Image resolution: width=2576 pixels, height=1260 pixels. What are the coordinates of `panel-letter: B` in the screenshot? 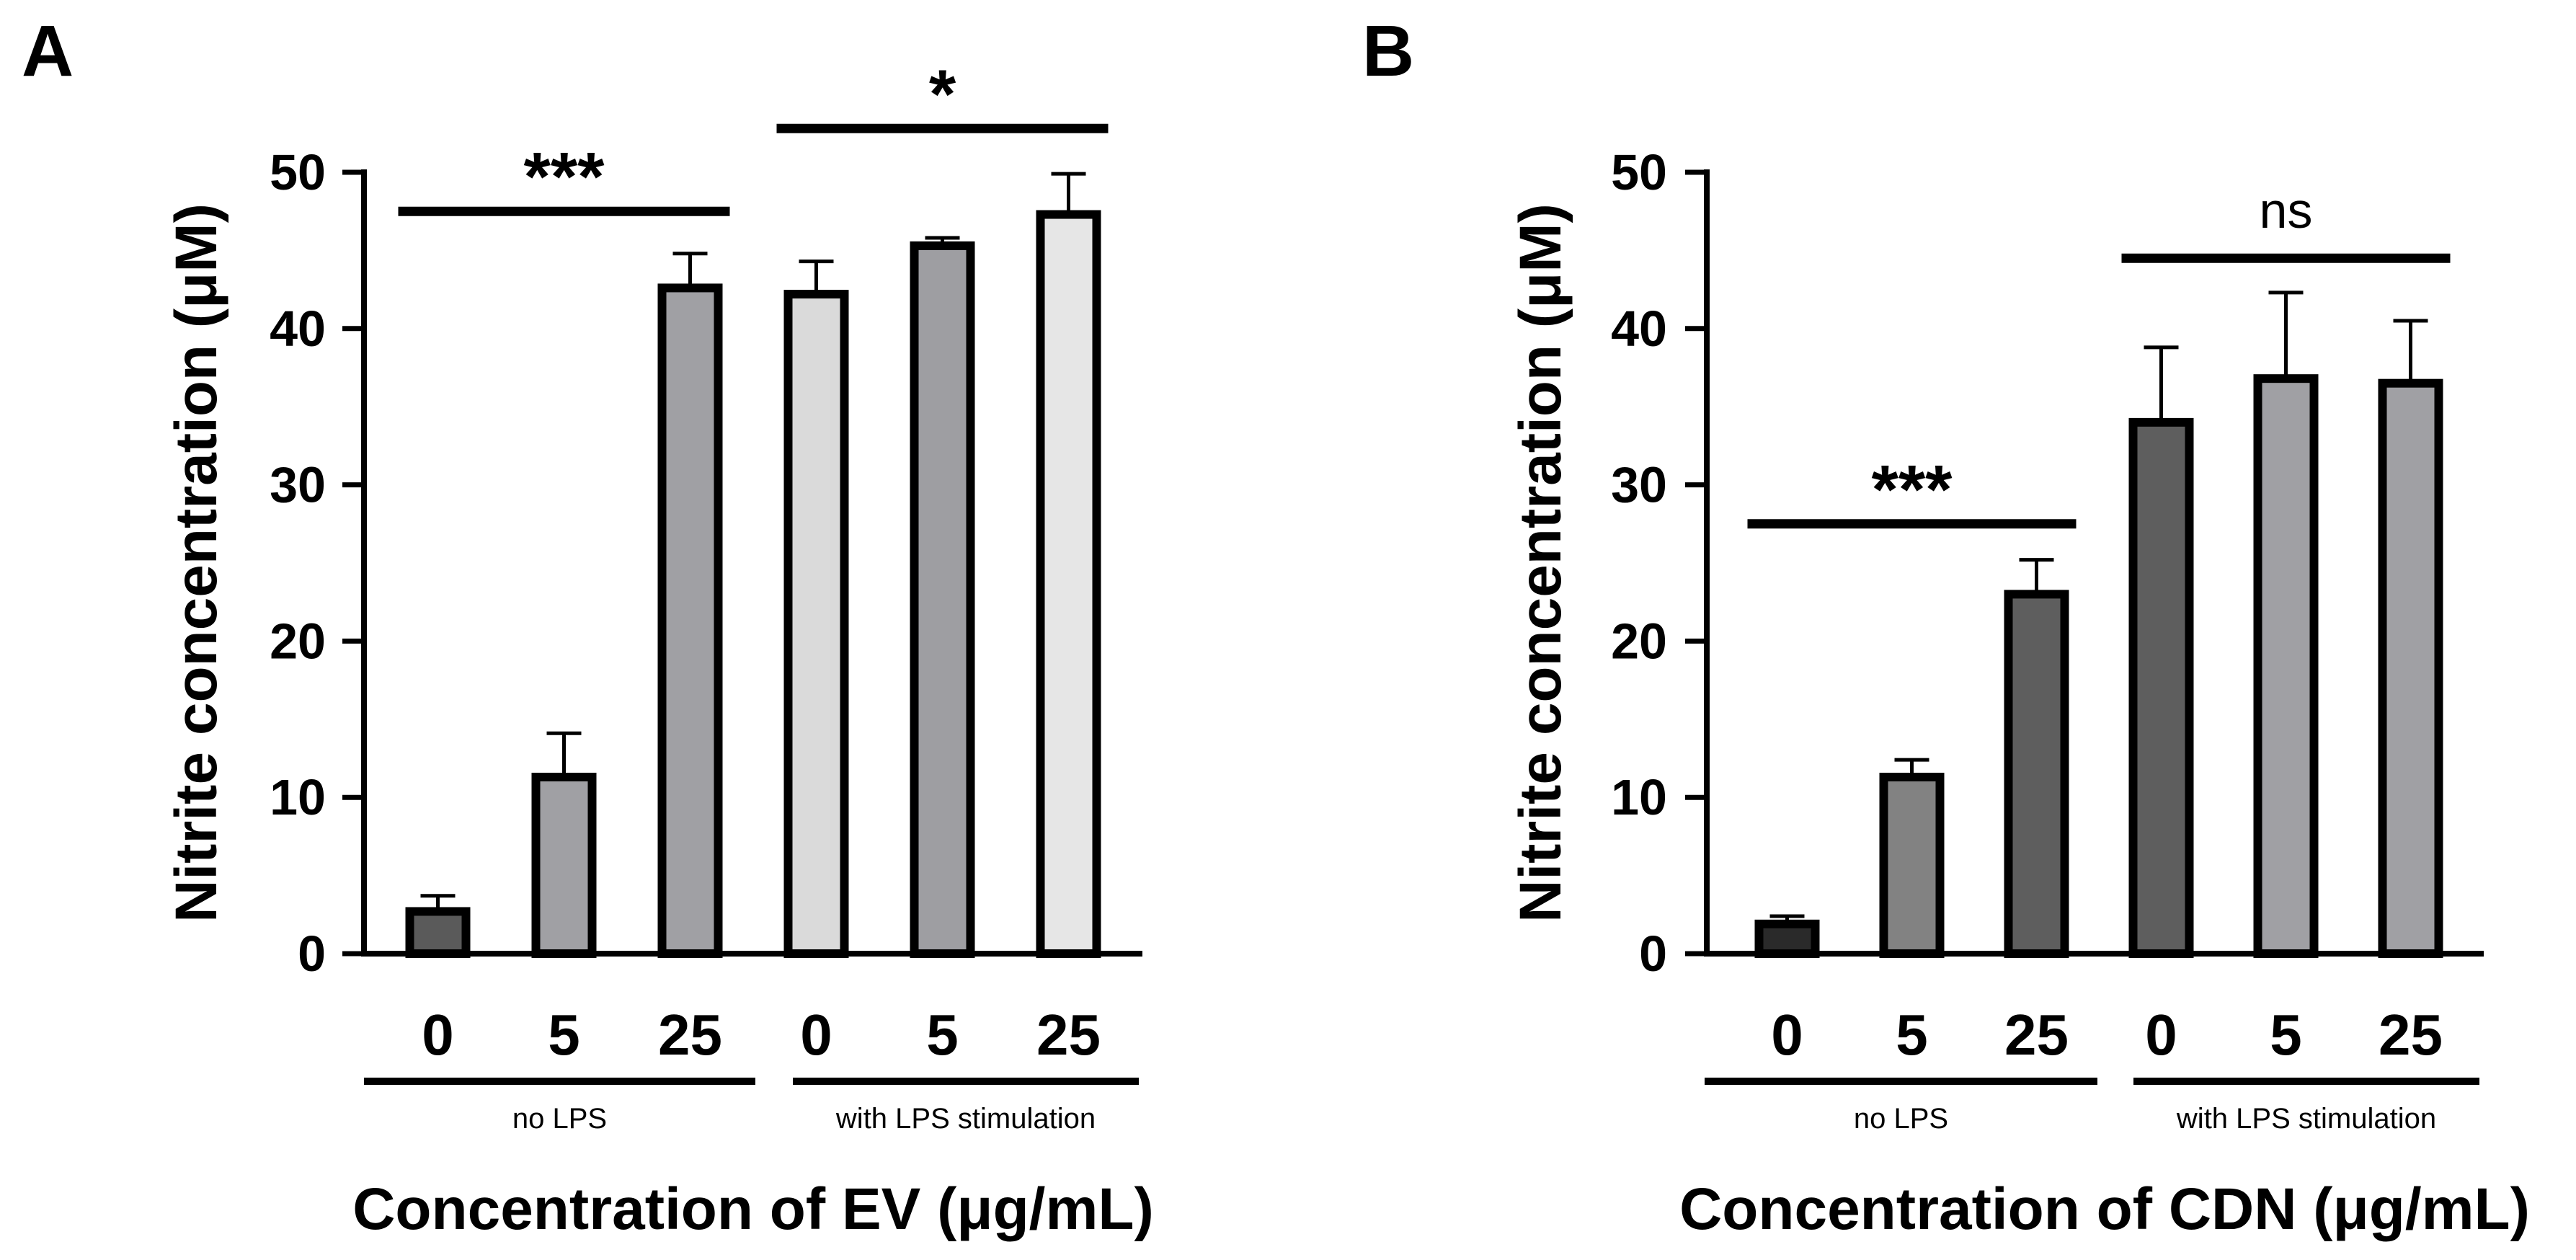 It's located at (1388, 51).